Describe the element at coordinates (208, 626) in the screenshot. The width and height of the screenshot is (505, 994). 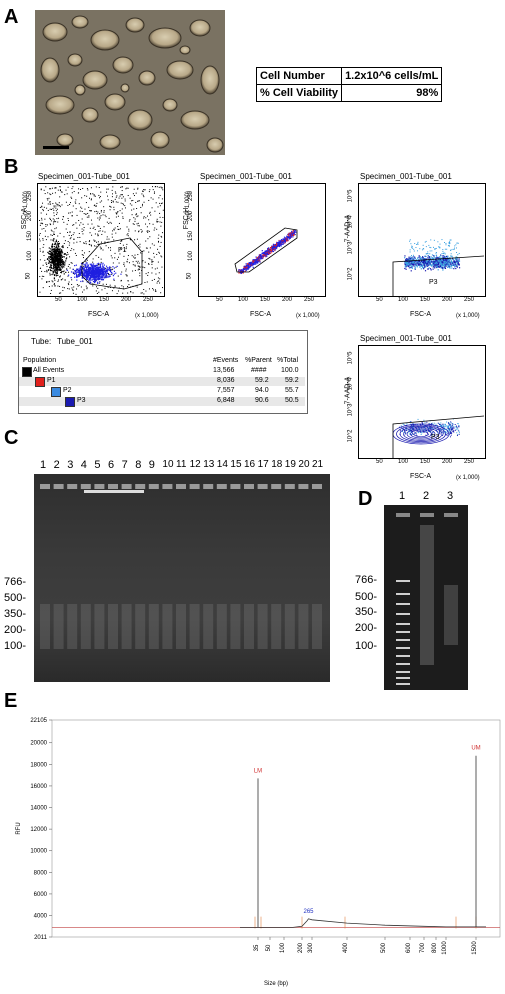
I see `smear` at that location.